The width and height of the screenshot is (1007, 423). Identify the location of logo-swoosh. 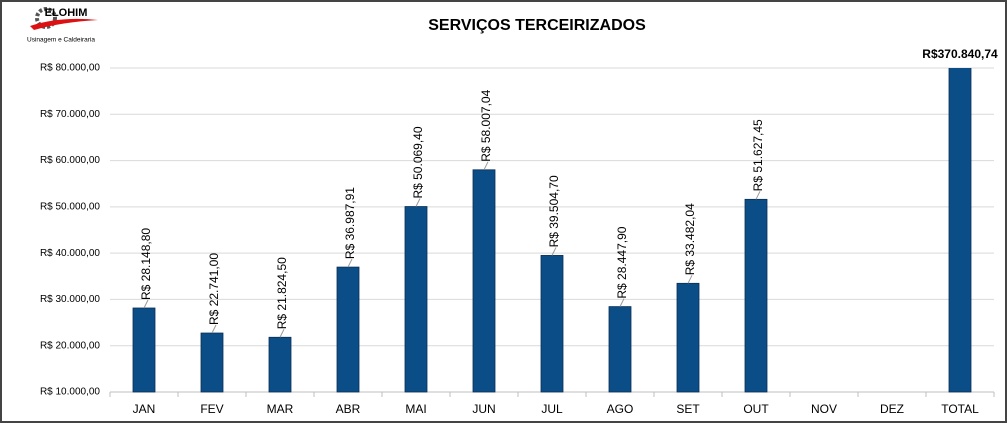
(64, 24).